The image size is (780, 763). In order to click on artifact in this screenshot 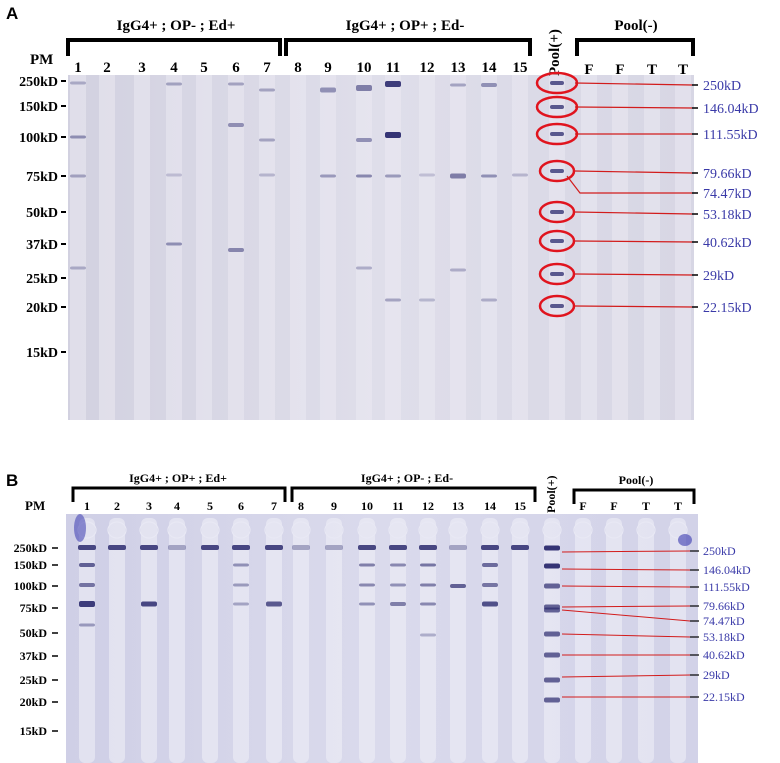, I will do `click(685, 540)`.